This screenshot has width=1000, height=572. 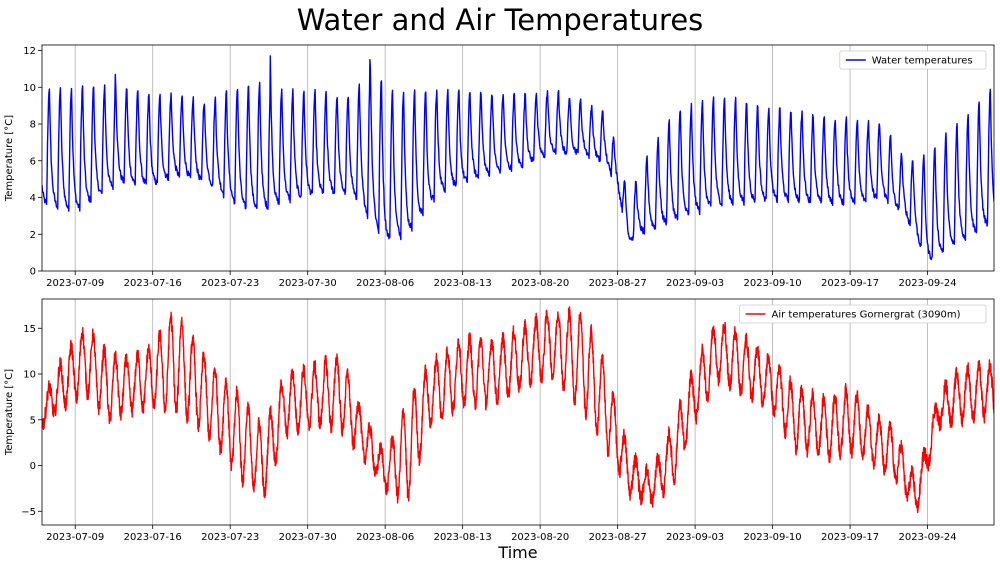 I want to click on y-tick-label: −5, so click(x=28, y=512).